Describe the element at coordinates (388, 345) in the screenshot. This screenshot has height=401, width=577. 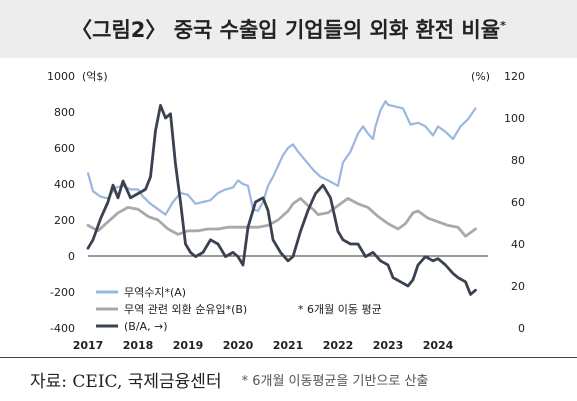
I see `x-tick-label: 2023` at that location.